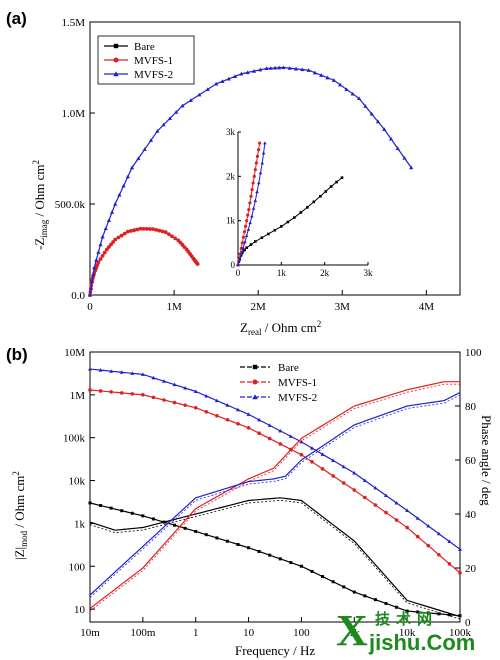  Describe the element at coordinates (90, 633) in the screenshot. I see `x-tick-label: 10m` at that location.